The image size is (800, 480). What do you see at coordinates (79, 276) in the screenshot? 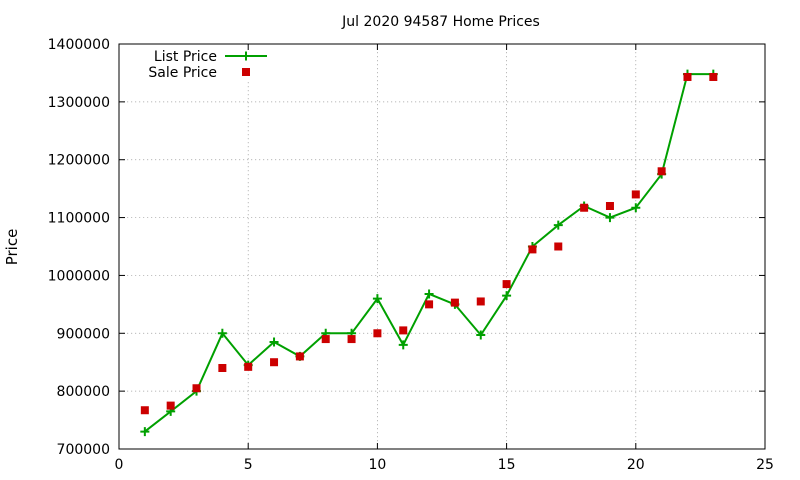
I see `y-tick-label: 1000000` at bounding box center [79, 276].